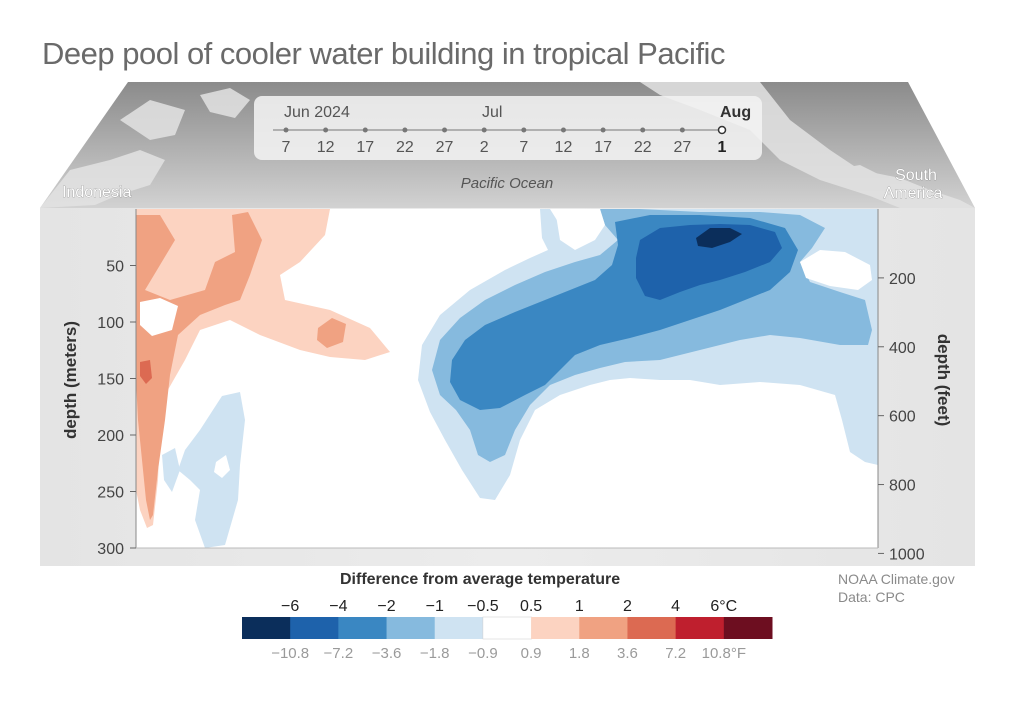 This screenshot has width=1024, height=720. I want to click on legend-celsius-label: 4, so click(675, 606).